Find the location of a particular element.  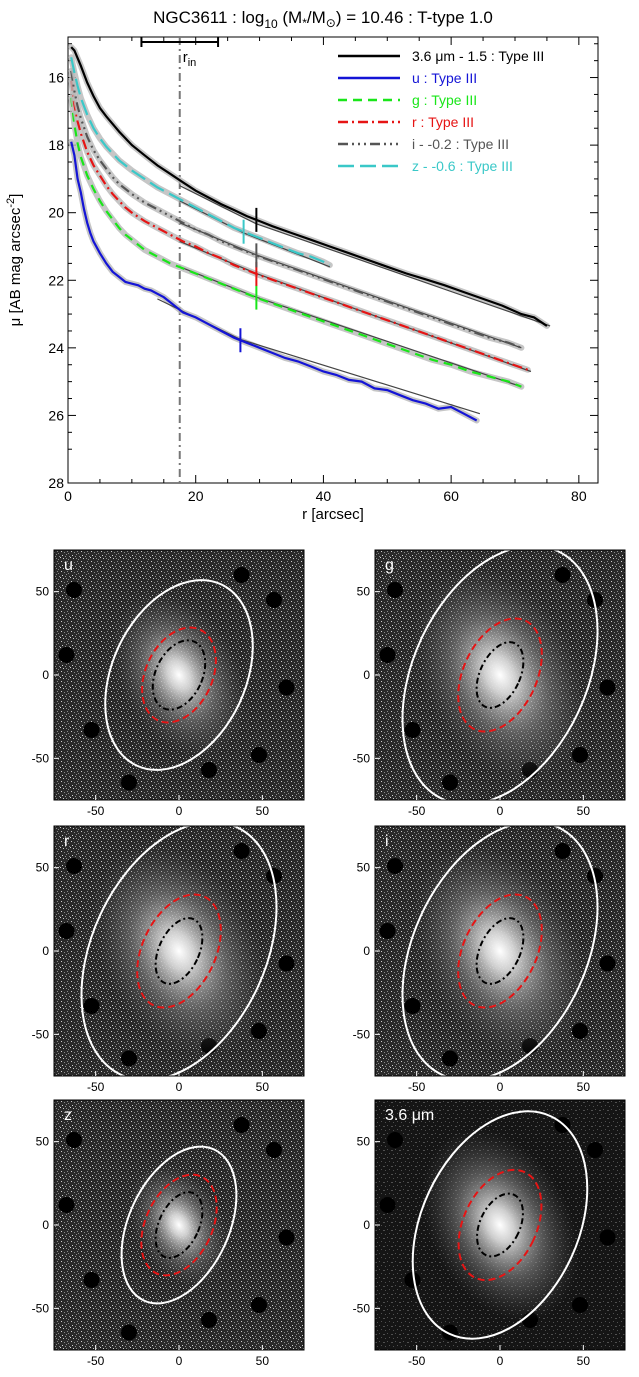

legend-entry-3p6um: 3.6 μm - 1.5 : Type III is located at coordinates (441, 56).